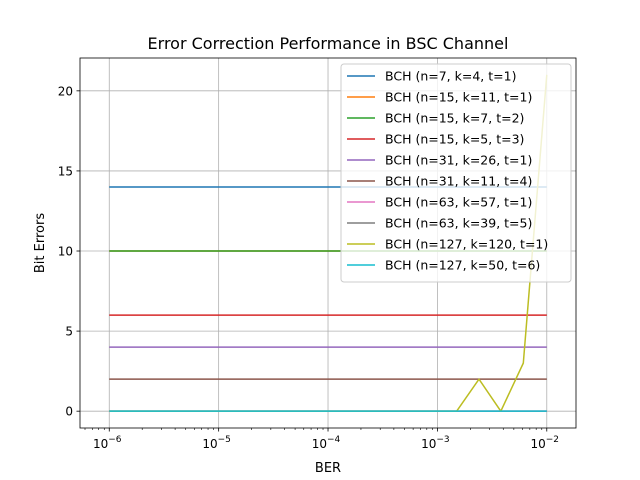  What do you see at coordinates (328, 468) in the screenshot?
I see `x-axis-label: BER` at bounding box center [328, 468].